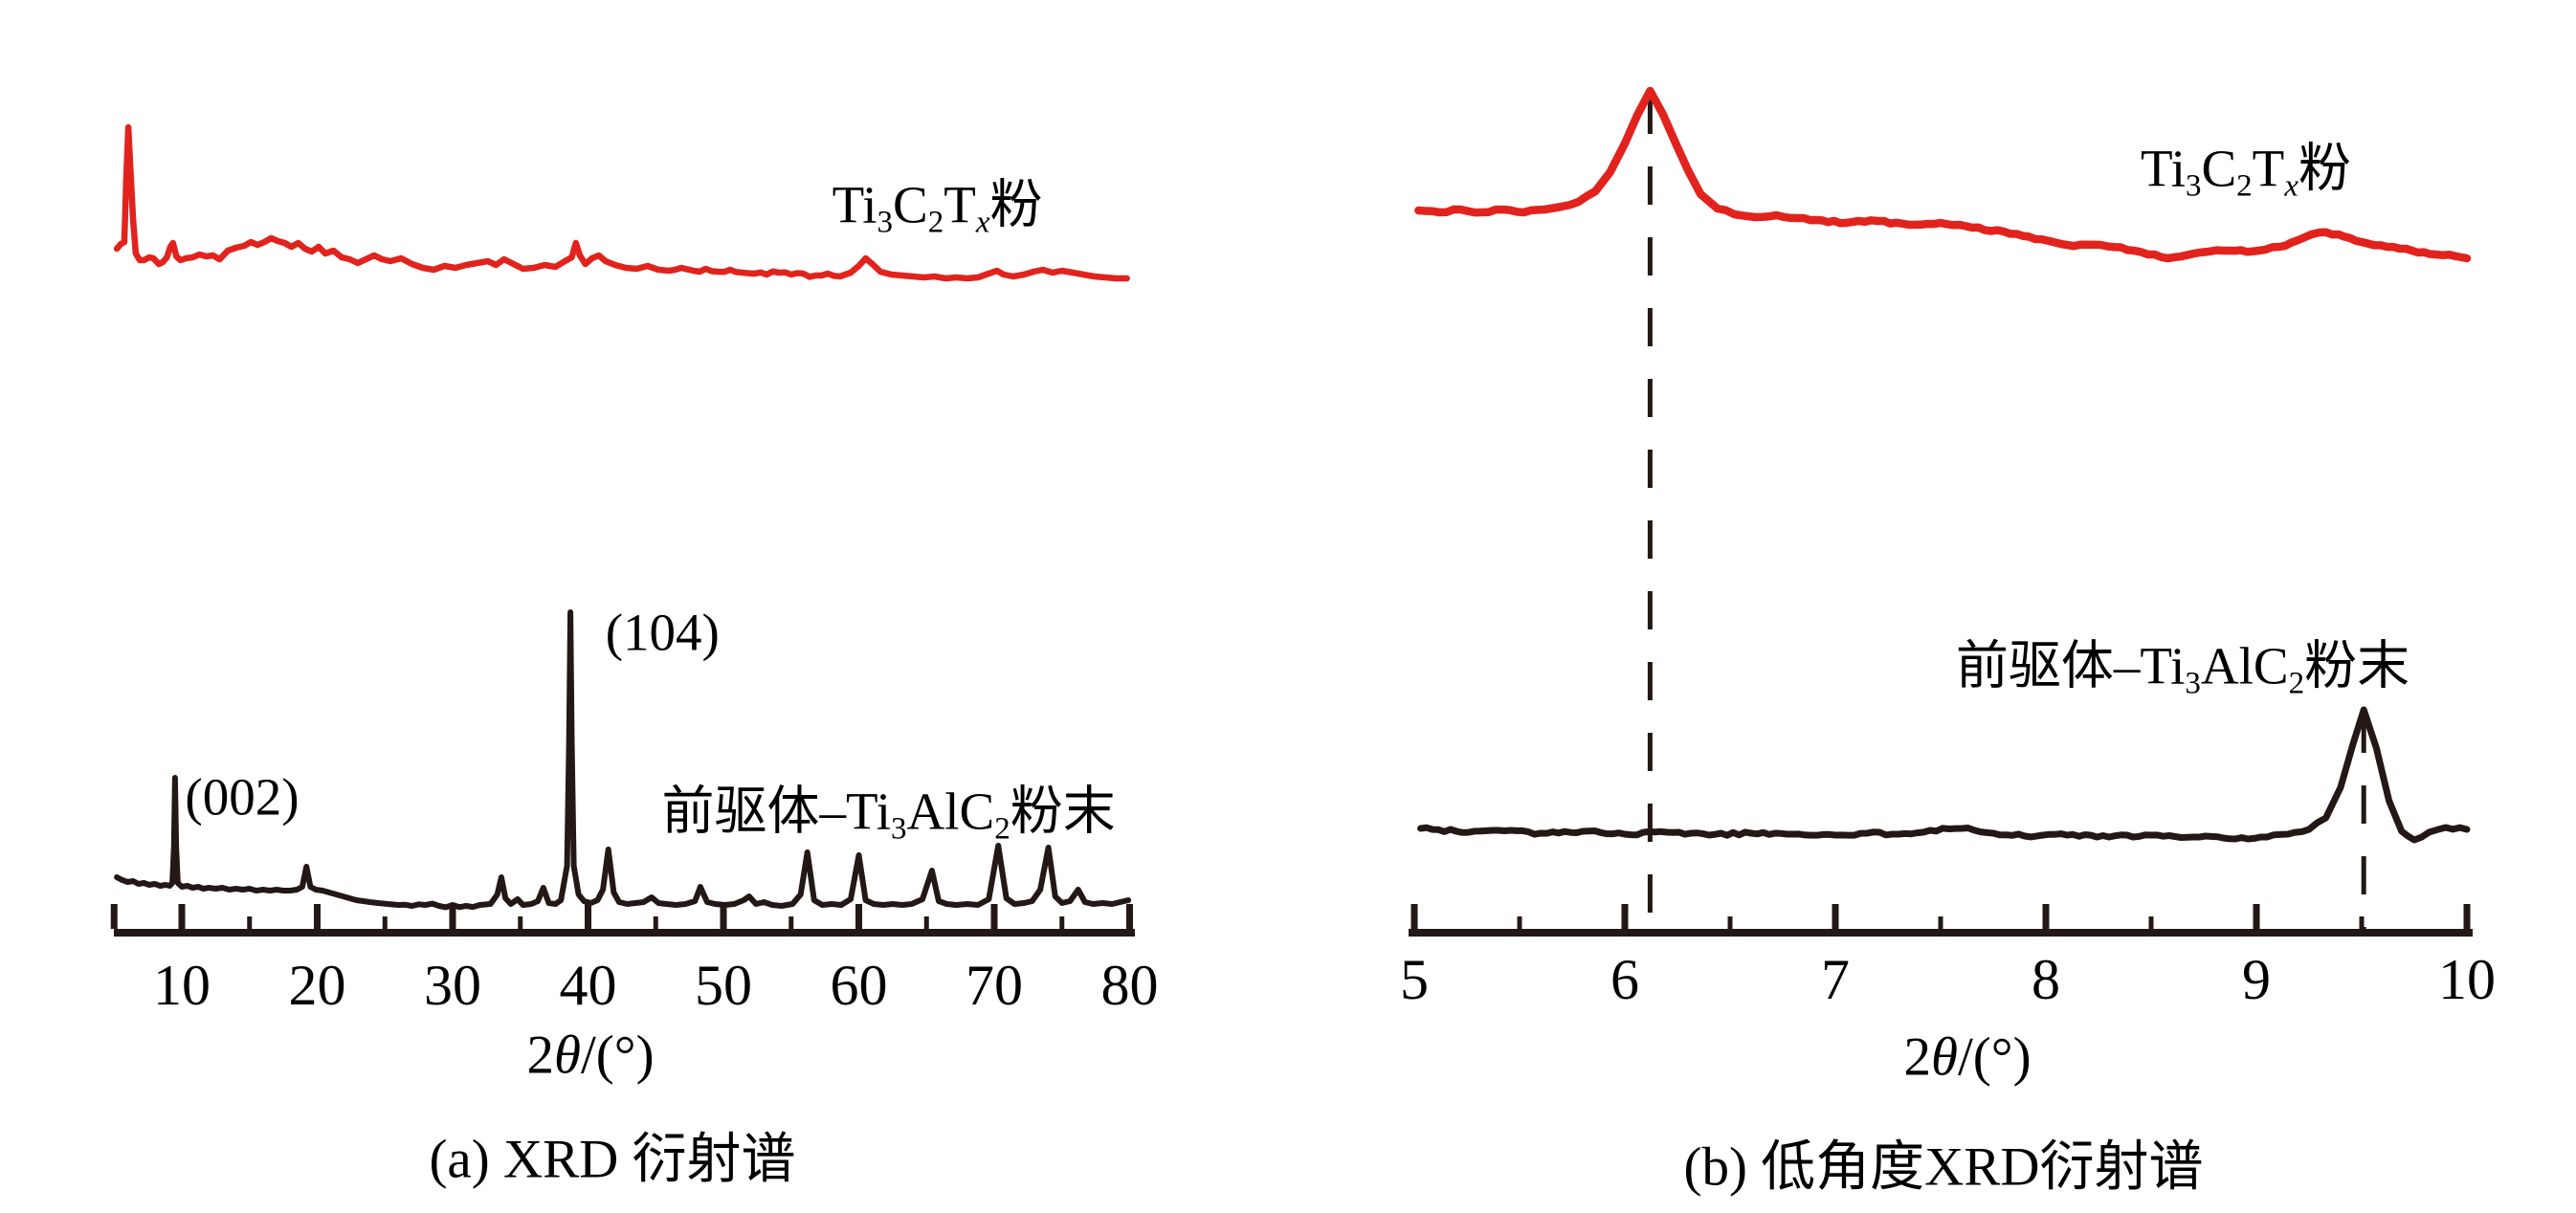 The height and width of the screenshot is (1213, 2576). Describe the element at coordinates (994, 985) in the screenshot. I see `x-tick-label-a-70: 70` at that location.